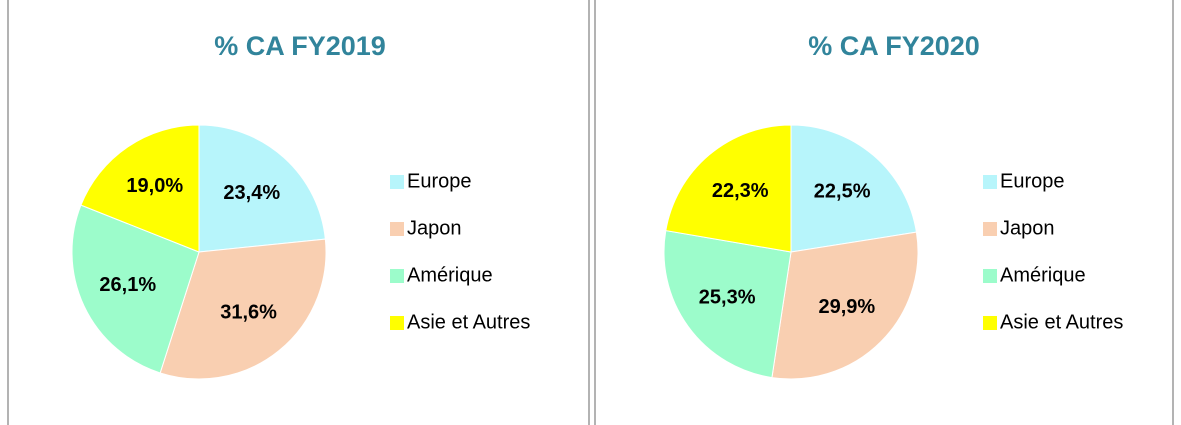 This screenshot has width=1181, height=425. Describe the element at coordinates (740, 191) in the screenshot. I see `data-label: 22,3%` at that location.